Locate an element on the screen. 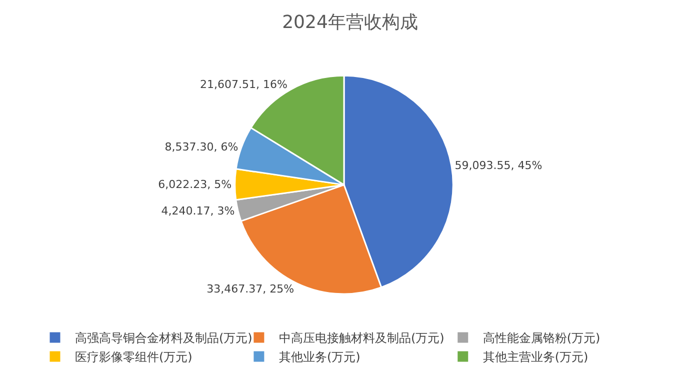 This screenshot has height=381, width=700. legend-label: 其他主营业务(万元) is located at coordinates (535, 357).